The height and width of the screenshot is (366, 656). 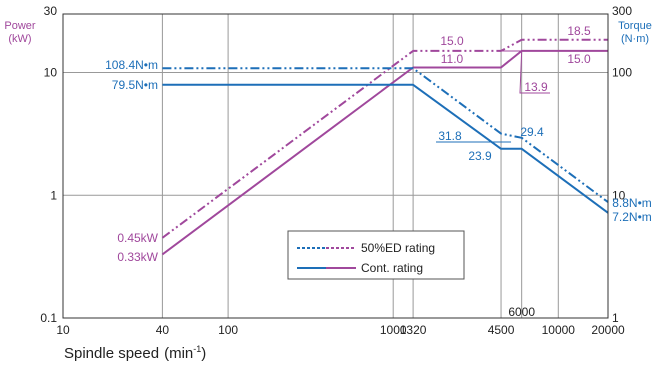 What do you see at coordinates (608, 330) in the screenshot?
I see `x-tick-label: 20000` at bounding box center [608, 330].